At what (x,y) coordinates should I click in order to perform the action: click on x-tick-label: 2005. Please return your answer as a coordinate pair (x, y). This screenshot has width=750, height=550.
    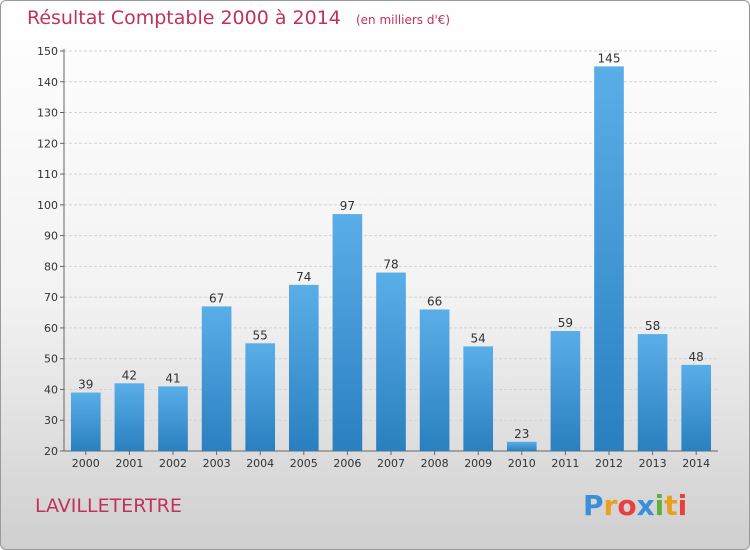
    Looking at the image, I should click on (304, 463).